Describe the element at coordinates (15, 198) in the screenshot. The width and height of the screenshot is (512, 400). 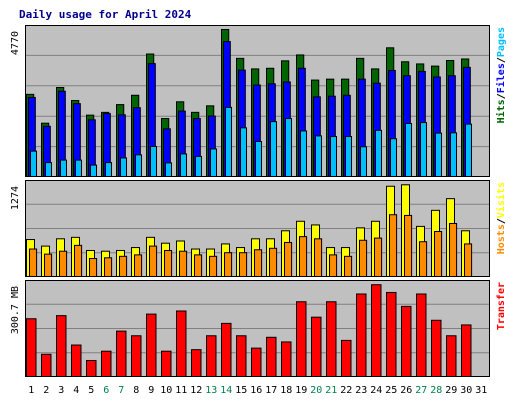
I see `y-max-label: 1274` at that location.